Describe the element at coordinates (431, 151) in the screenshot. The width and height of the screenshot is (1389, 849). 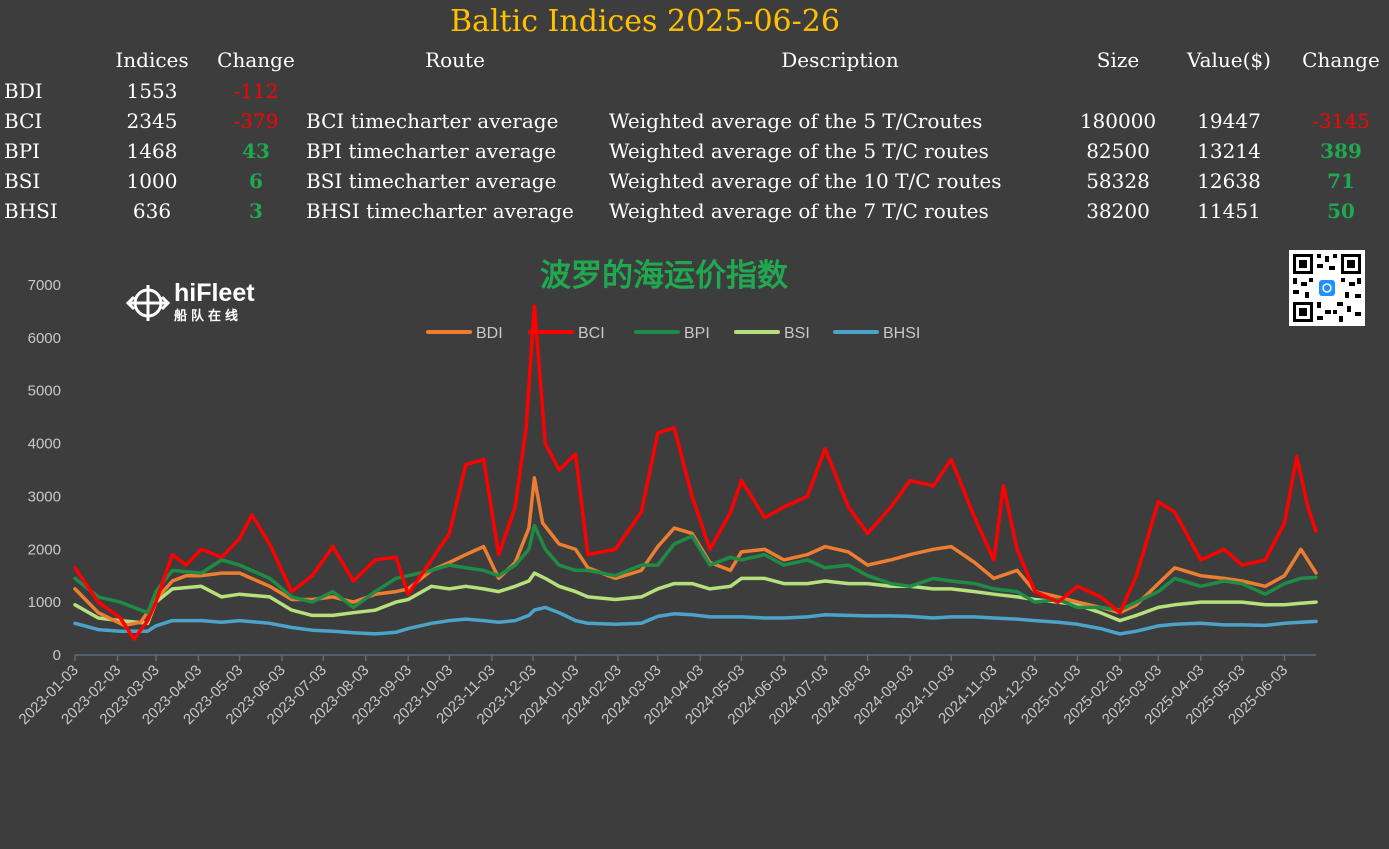
I see `cell-bpi-route: BPI timecharter average` at that location.